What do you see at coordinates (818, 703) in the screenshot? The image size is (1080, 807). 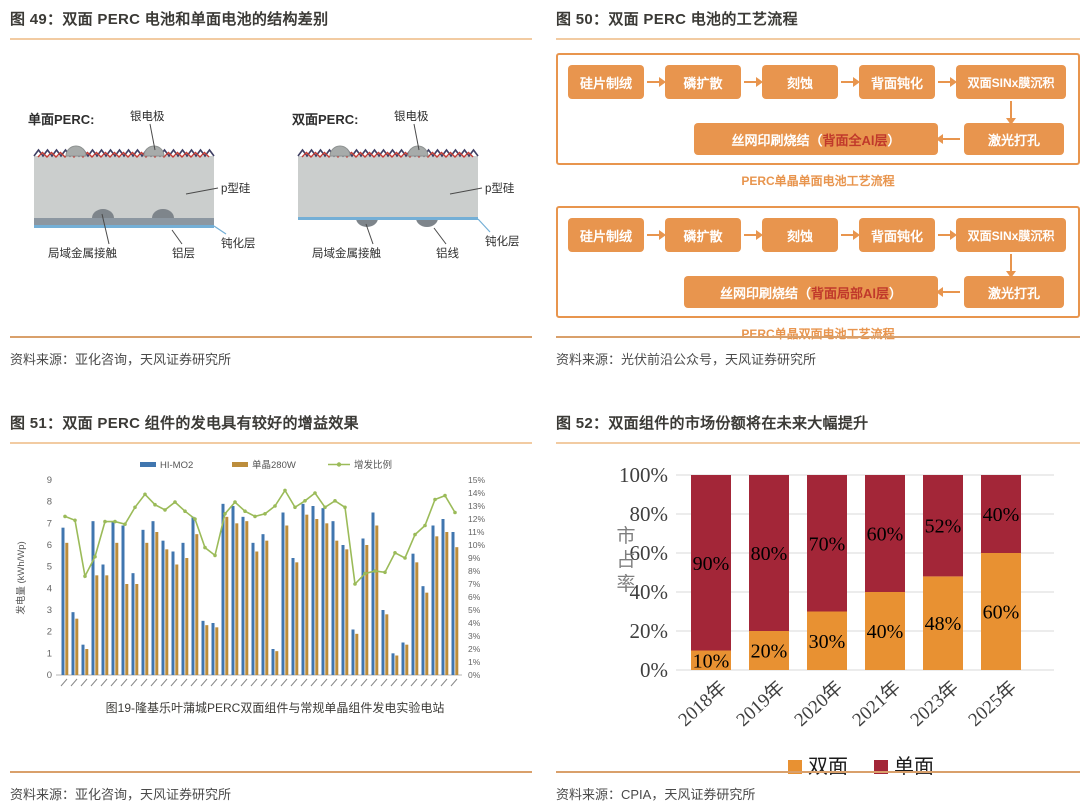 I see `x-axis-category-label: 2020年` at bounding box center [818, 703].